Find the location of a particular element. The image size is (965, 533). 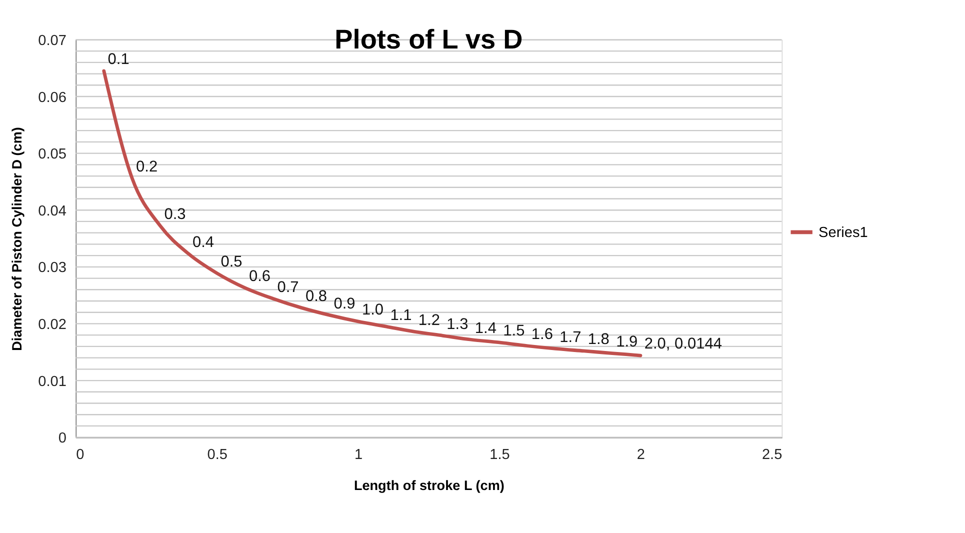

annotation: 0.8 is located at coordinates (316, 297).